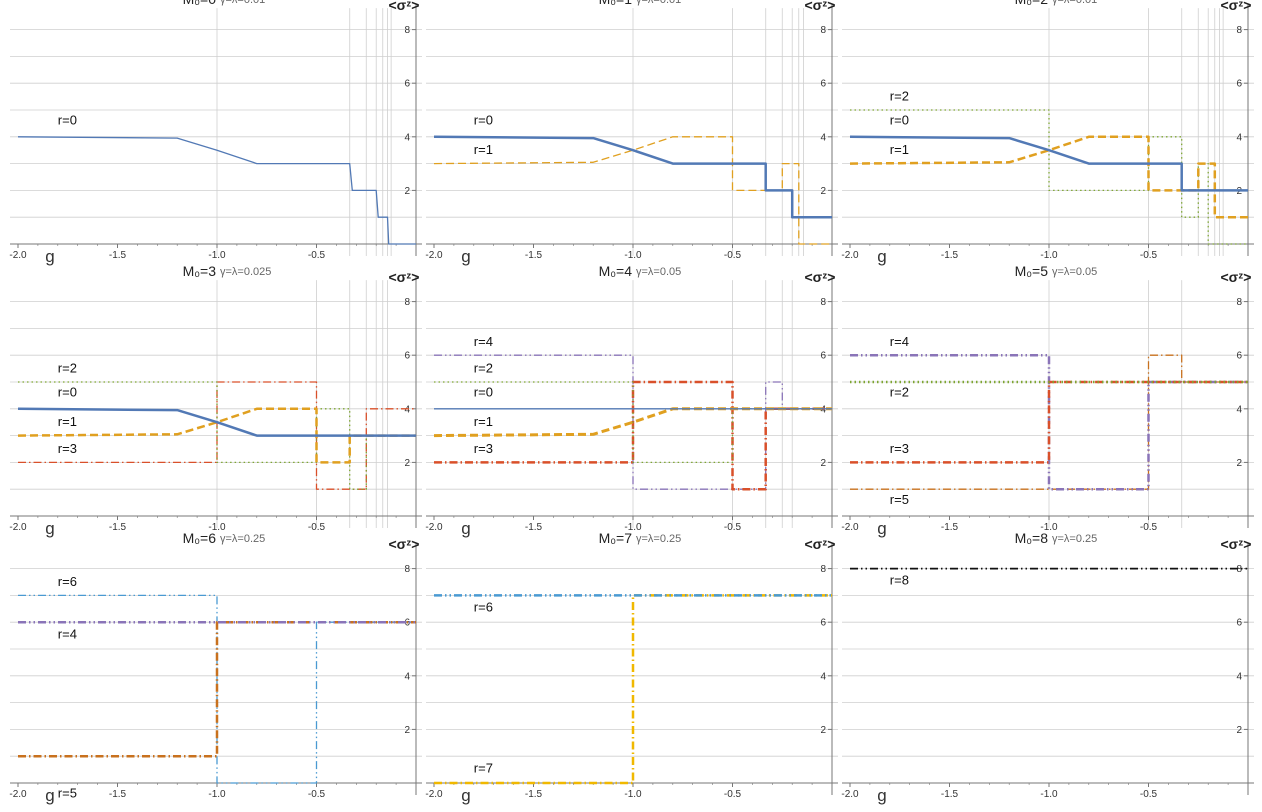 The width and height of the screenshot is (1262, 812). Describe the element at coordinates (616, 271) in the screenshot. I see `panel-title: M₀=4` at that location.